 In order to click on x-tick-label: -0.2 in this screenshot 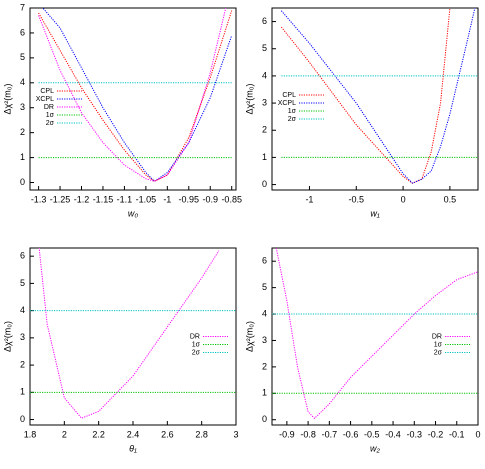, I will do `click(436, 434)`.